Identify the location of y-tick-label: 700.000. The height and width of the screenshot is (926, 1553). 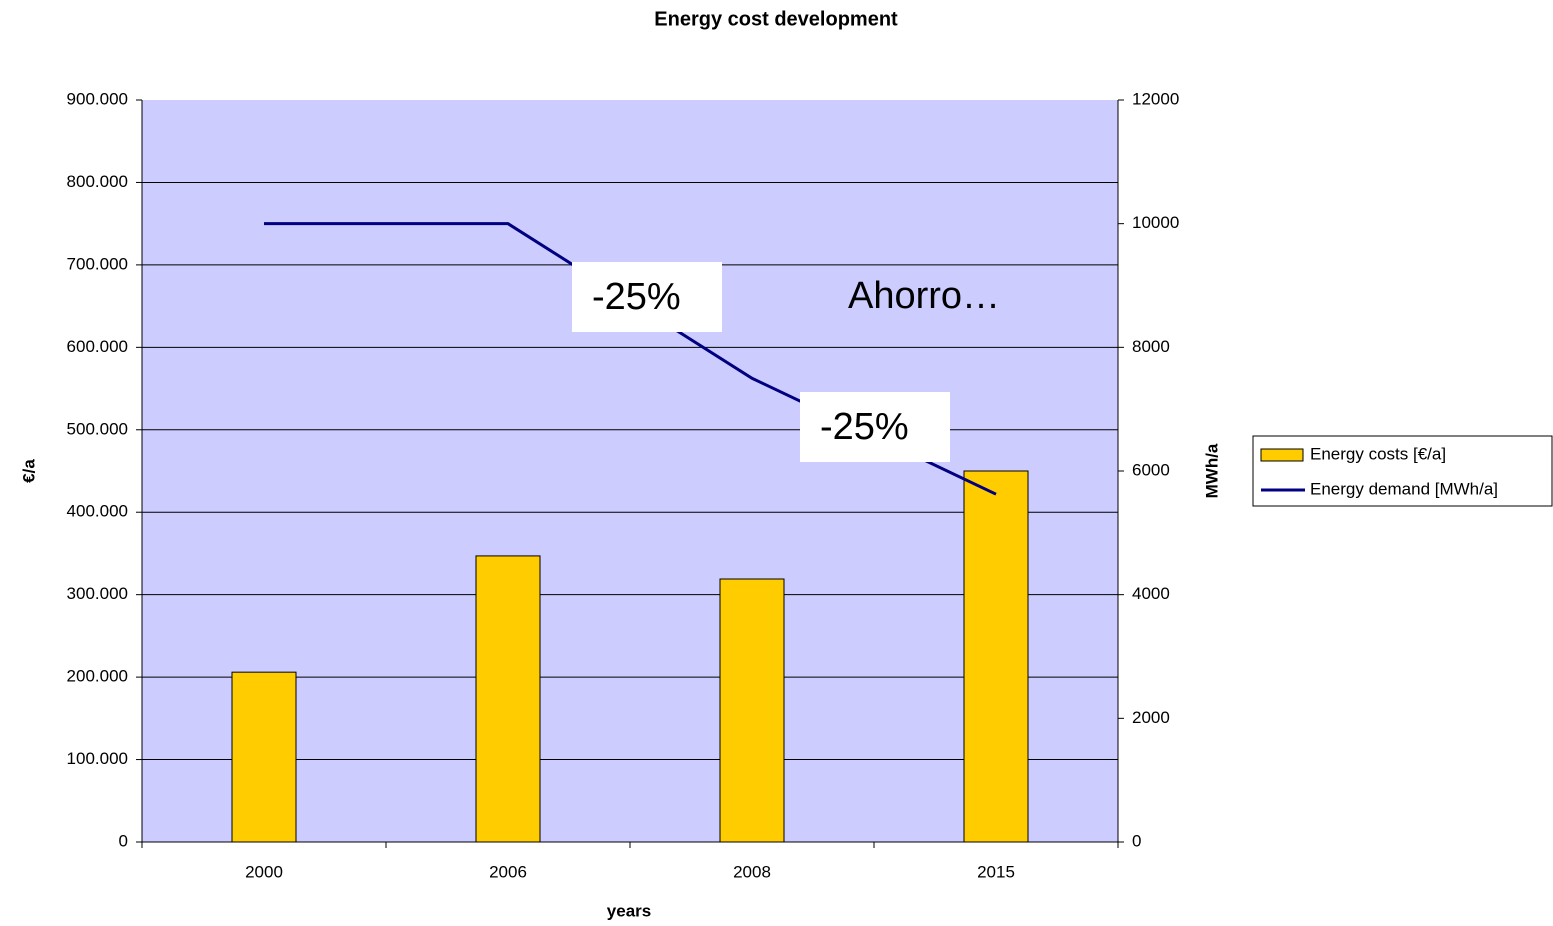
(97, 263).